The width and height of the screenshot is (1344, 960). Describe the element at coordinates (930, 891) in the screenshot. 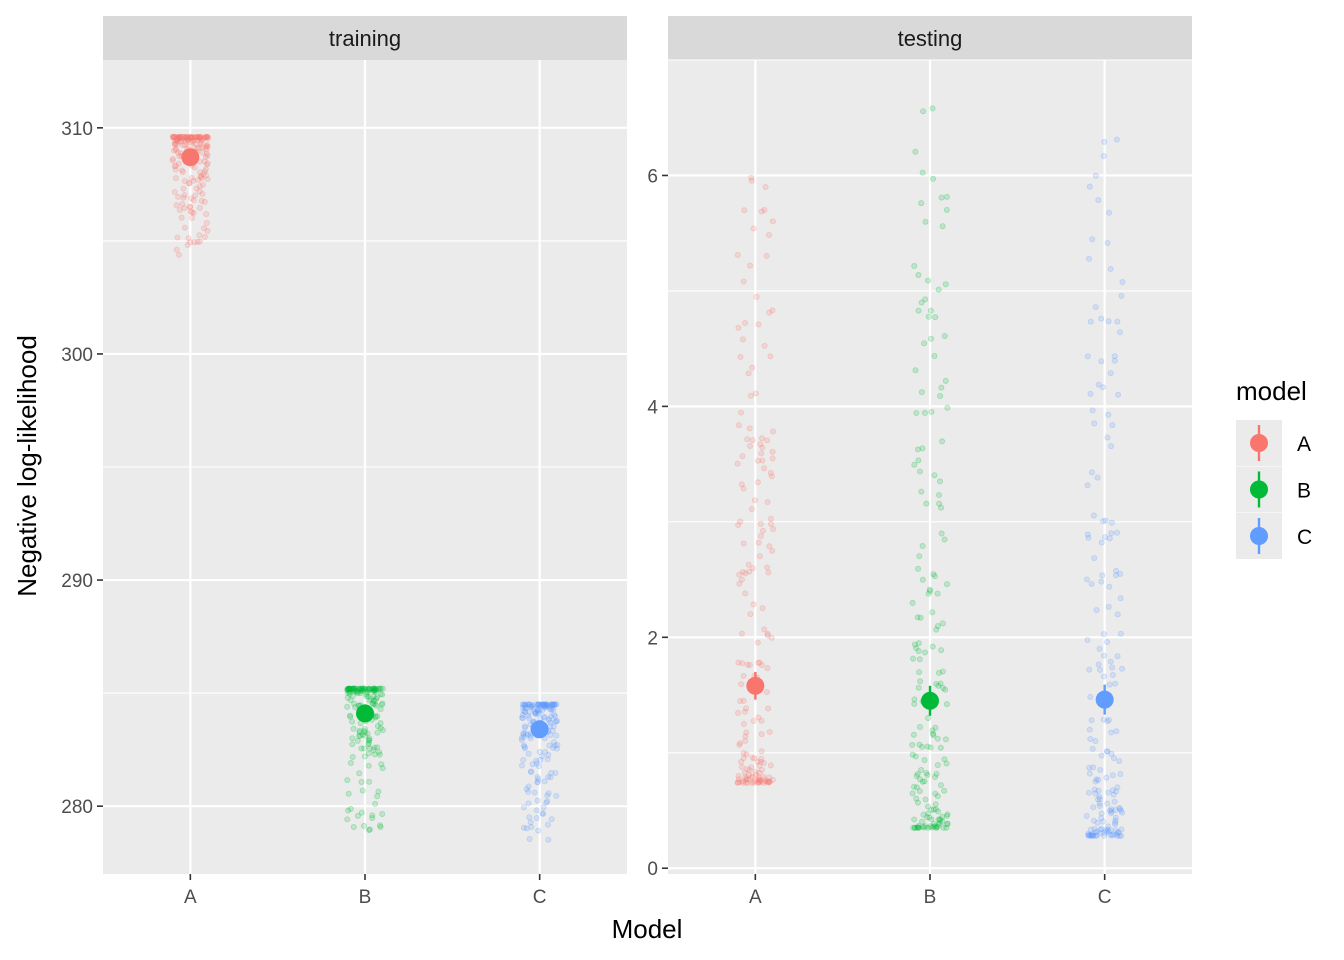

I see `panel-testing-x-axis: A B C` at that location.